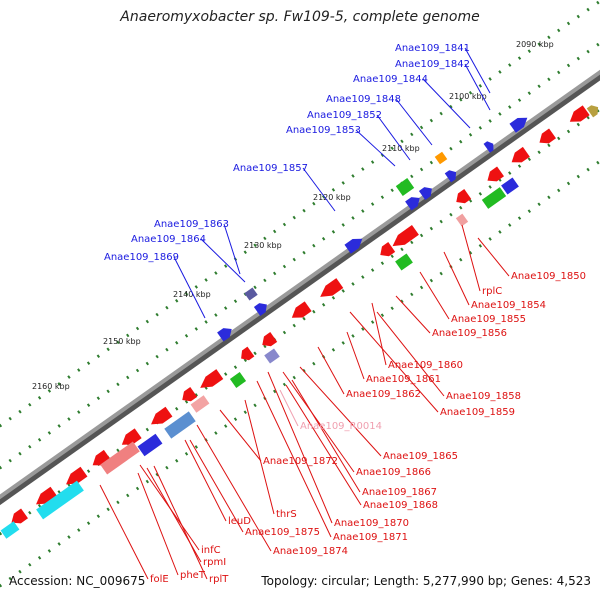 Image resolution: width=600 pixels, height=600 pixels. What do you see at coordinates (77, 581) in the screenshot?
I see `accession-text: Accession: NC_009675` at bounding box center [77, 581].